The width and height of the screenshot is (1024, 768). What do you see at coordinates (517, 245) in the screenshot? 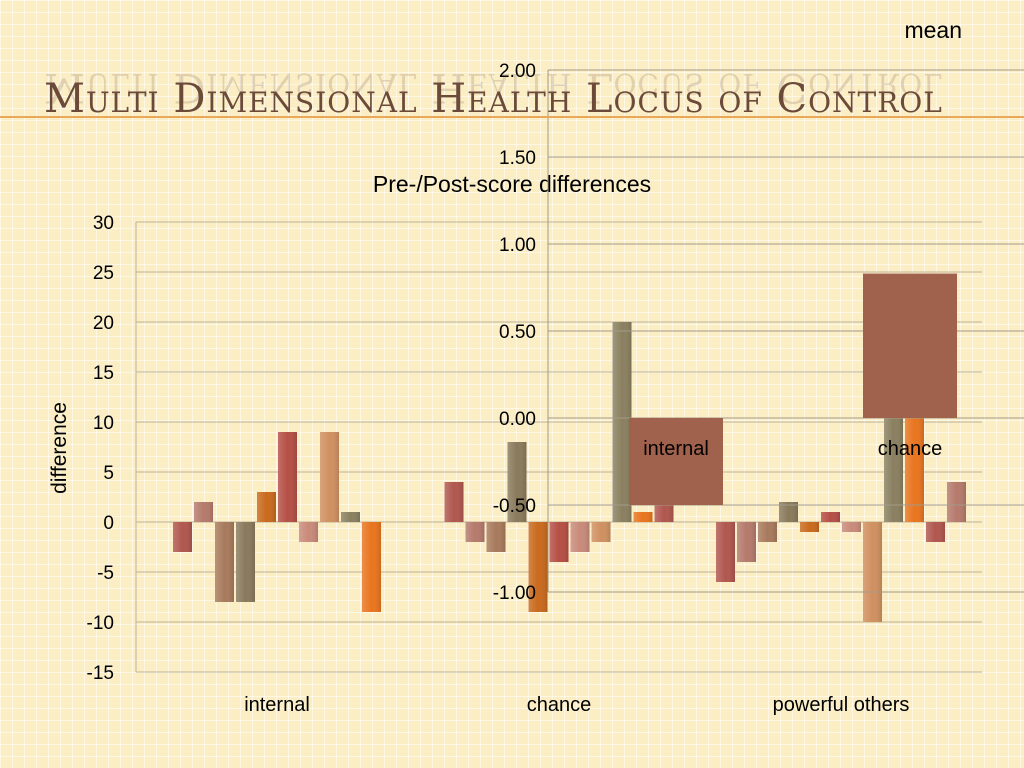
I see `chart-b-y-tick-label: 1.00` at bounding box center [517, 245].